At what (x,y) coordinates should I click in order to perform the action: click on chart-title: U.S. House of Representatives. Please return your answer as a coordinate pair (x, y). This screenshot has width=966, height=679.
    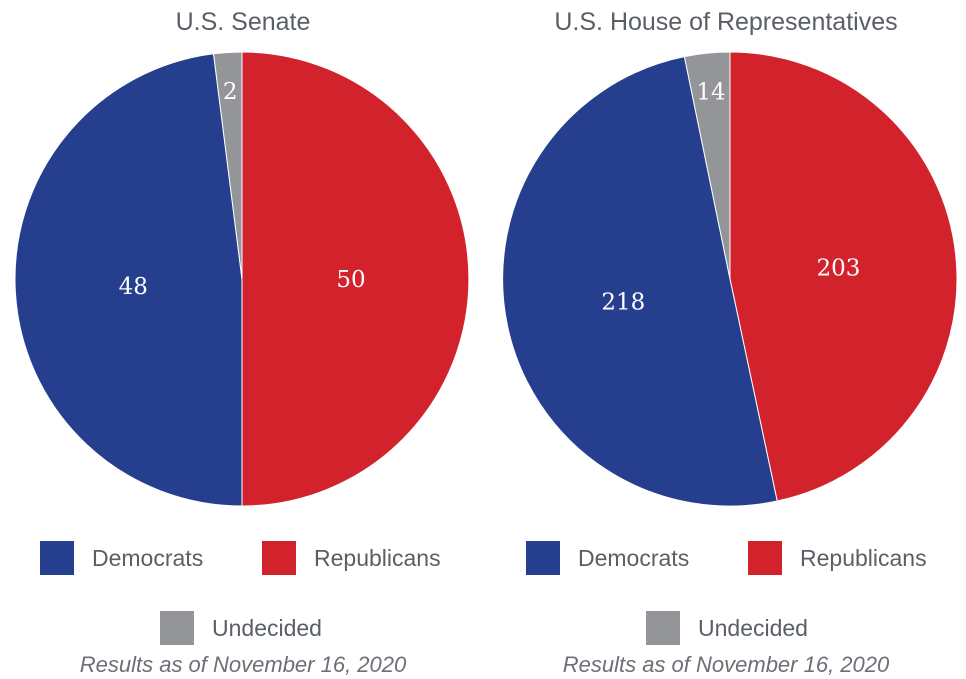
    Looking at the image, I should click on (726, 22).